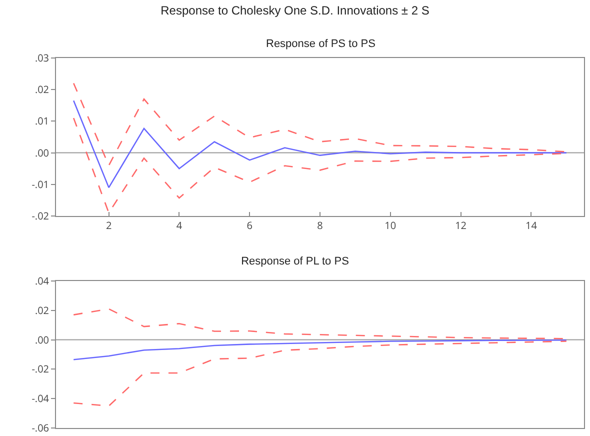 This screenshot has height=436, width=590. Describe the element at coordinates (295, 10) in the screenshot. I see `chart-title: Response to Cholesky One S.D. Innovations ± 2 S` at that location.